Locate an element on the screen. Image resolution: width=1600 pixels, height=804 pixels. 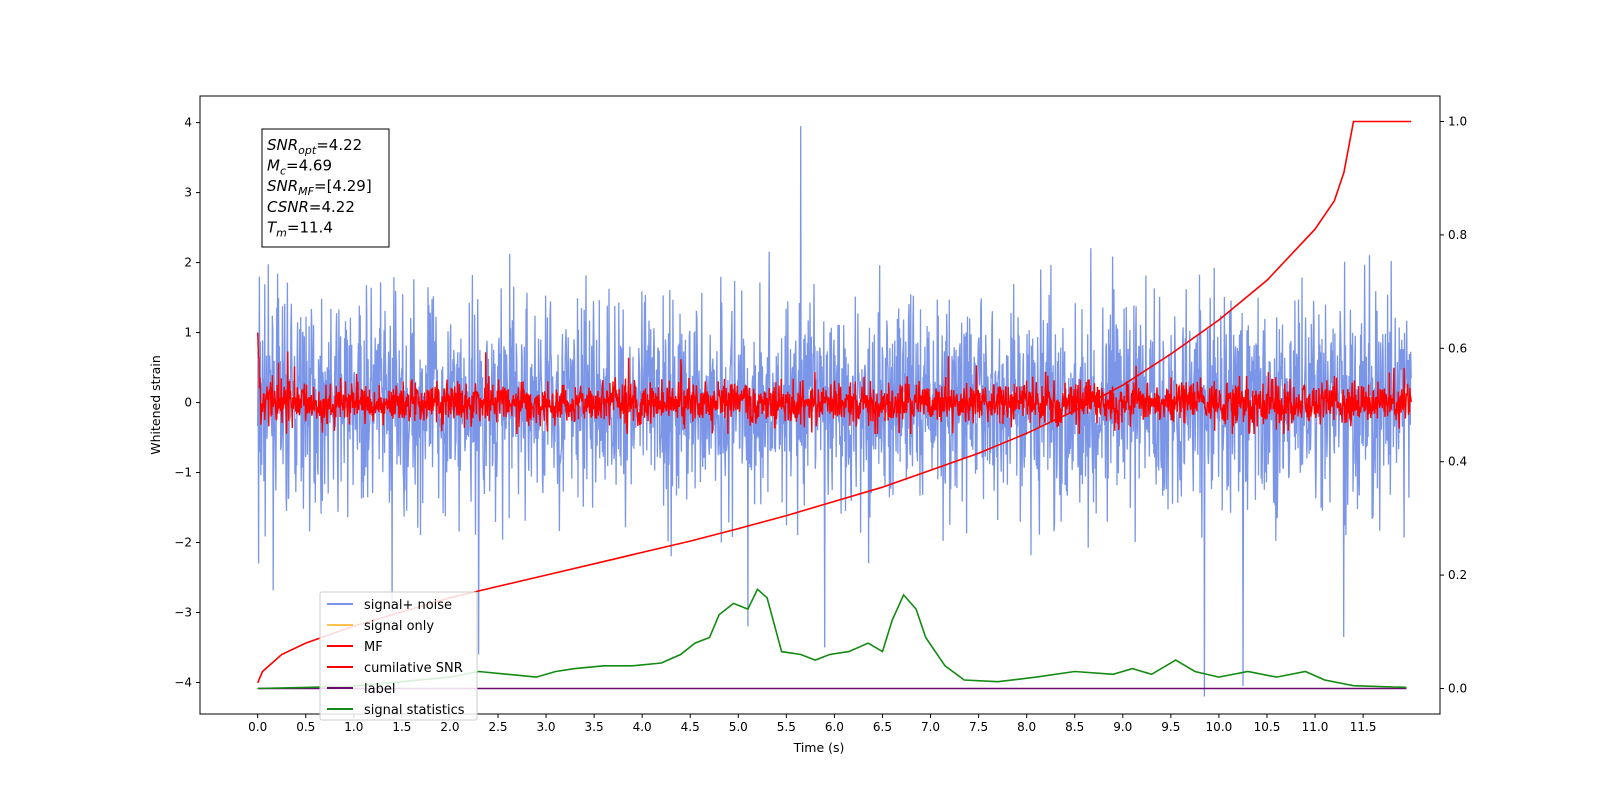
y-tick-label: 4 is located at coordinates (188, 123).